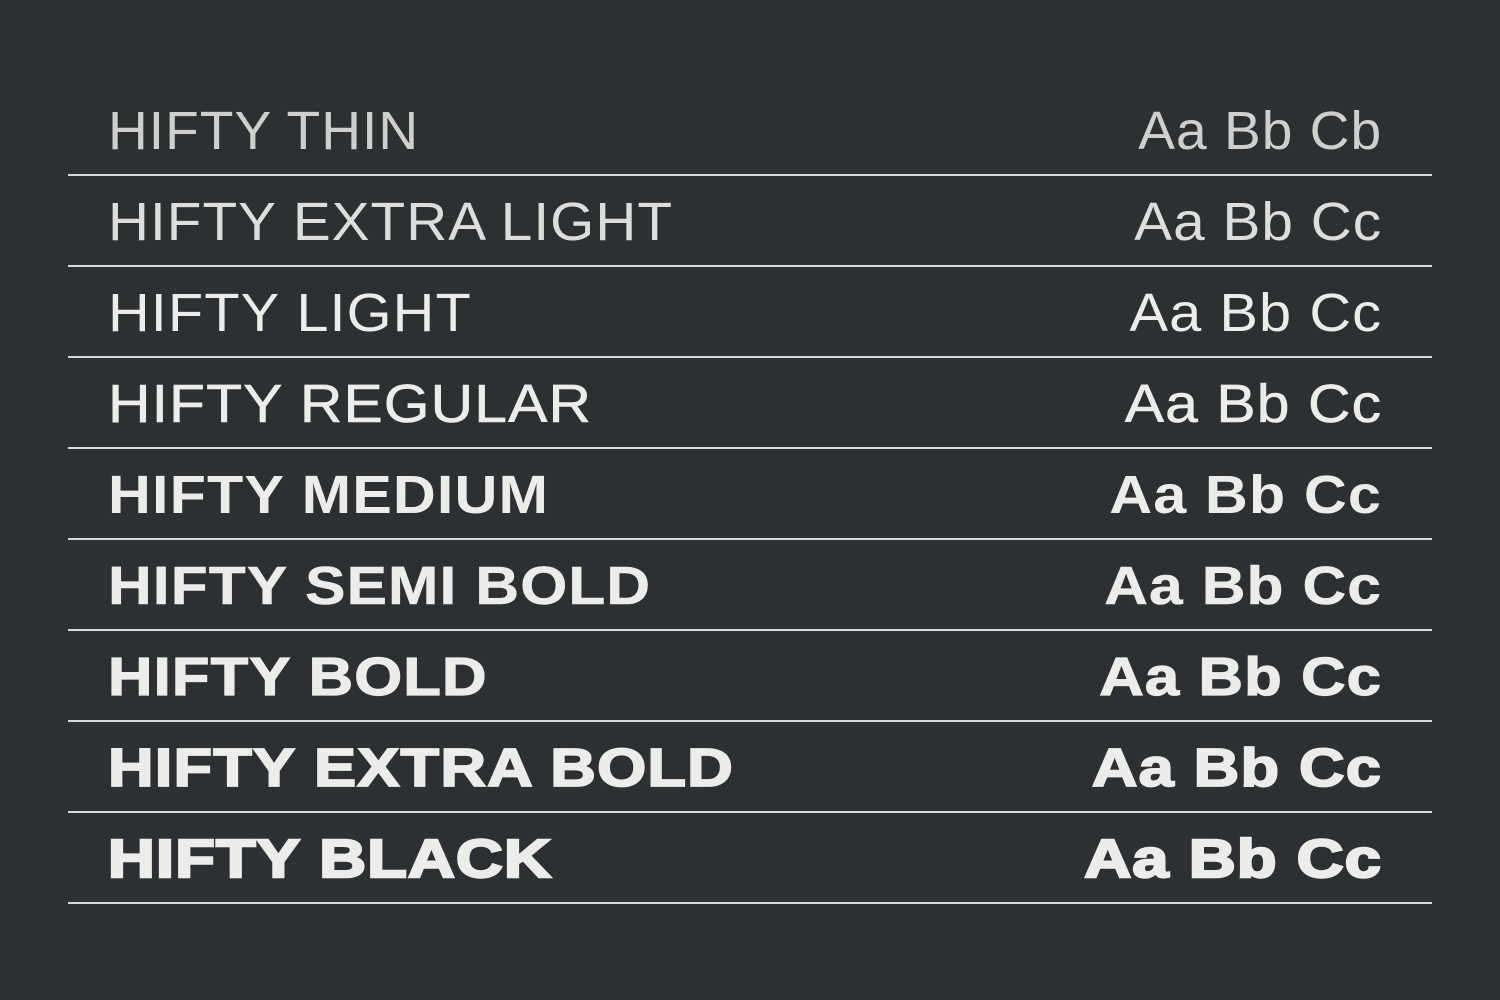 This screenshot has height=1000, width=1500. What do you see at coordinates (750, 312) in the screenshot?
I see `font-row: HIFTY LIGHT Aa Bb Cc` at bounding box center [750, 312].